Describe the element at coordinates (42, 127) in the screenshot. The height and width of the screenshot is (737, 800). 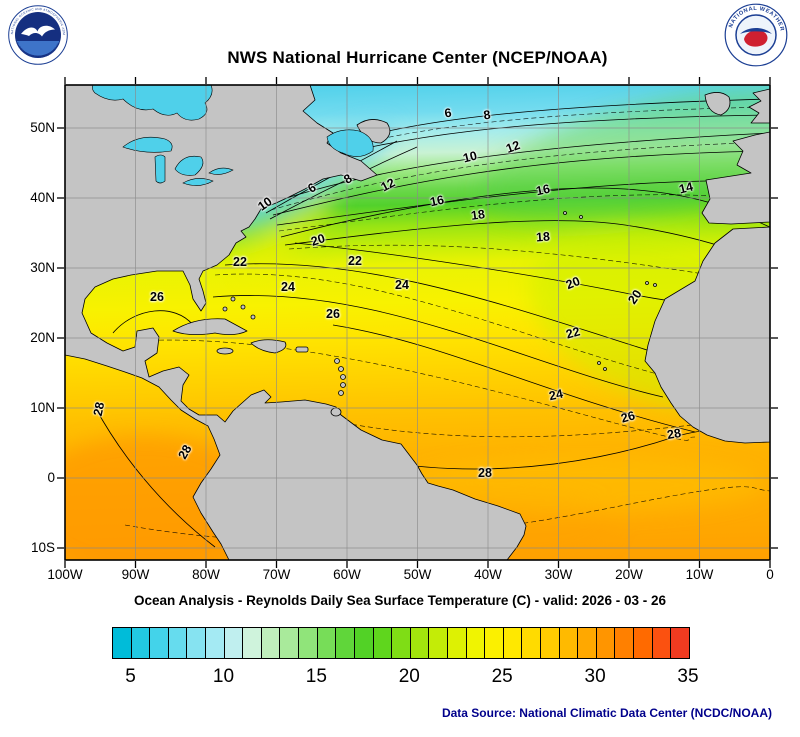
I see `y-axis-label: 50N` at that location.